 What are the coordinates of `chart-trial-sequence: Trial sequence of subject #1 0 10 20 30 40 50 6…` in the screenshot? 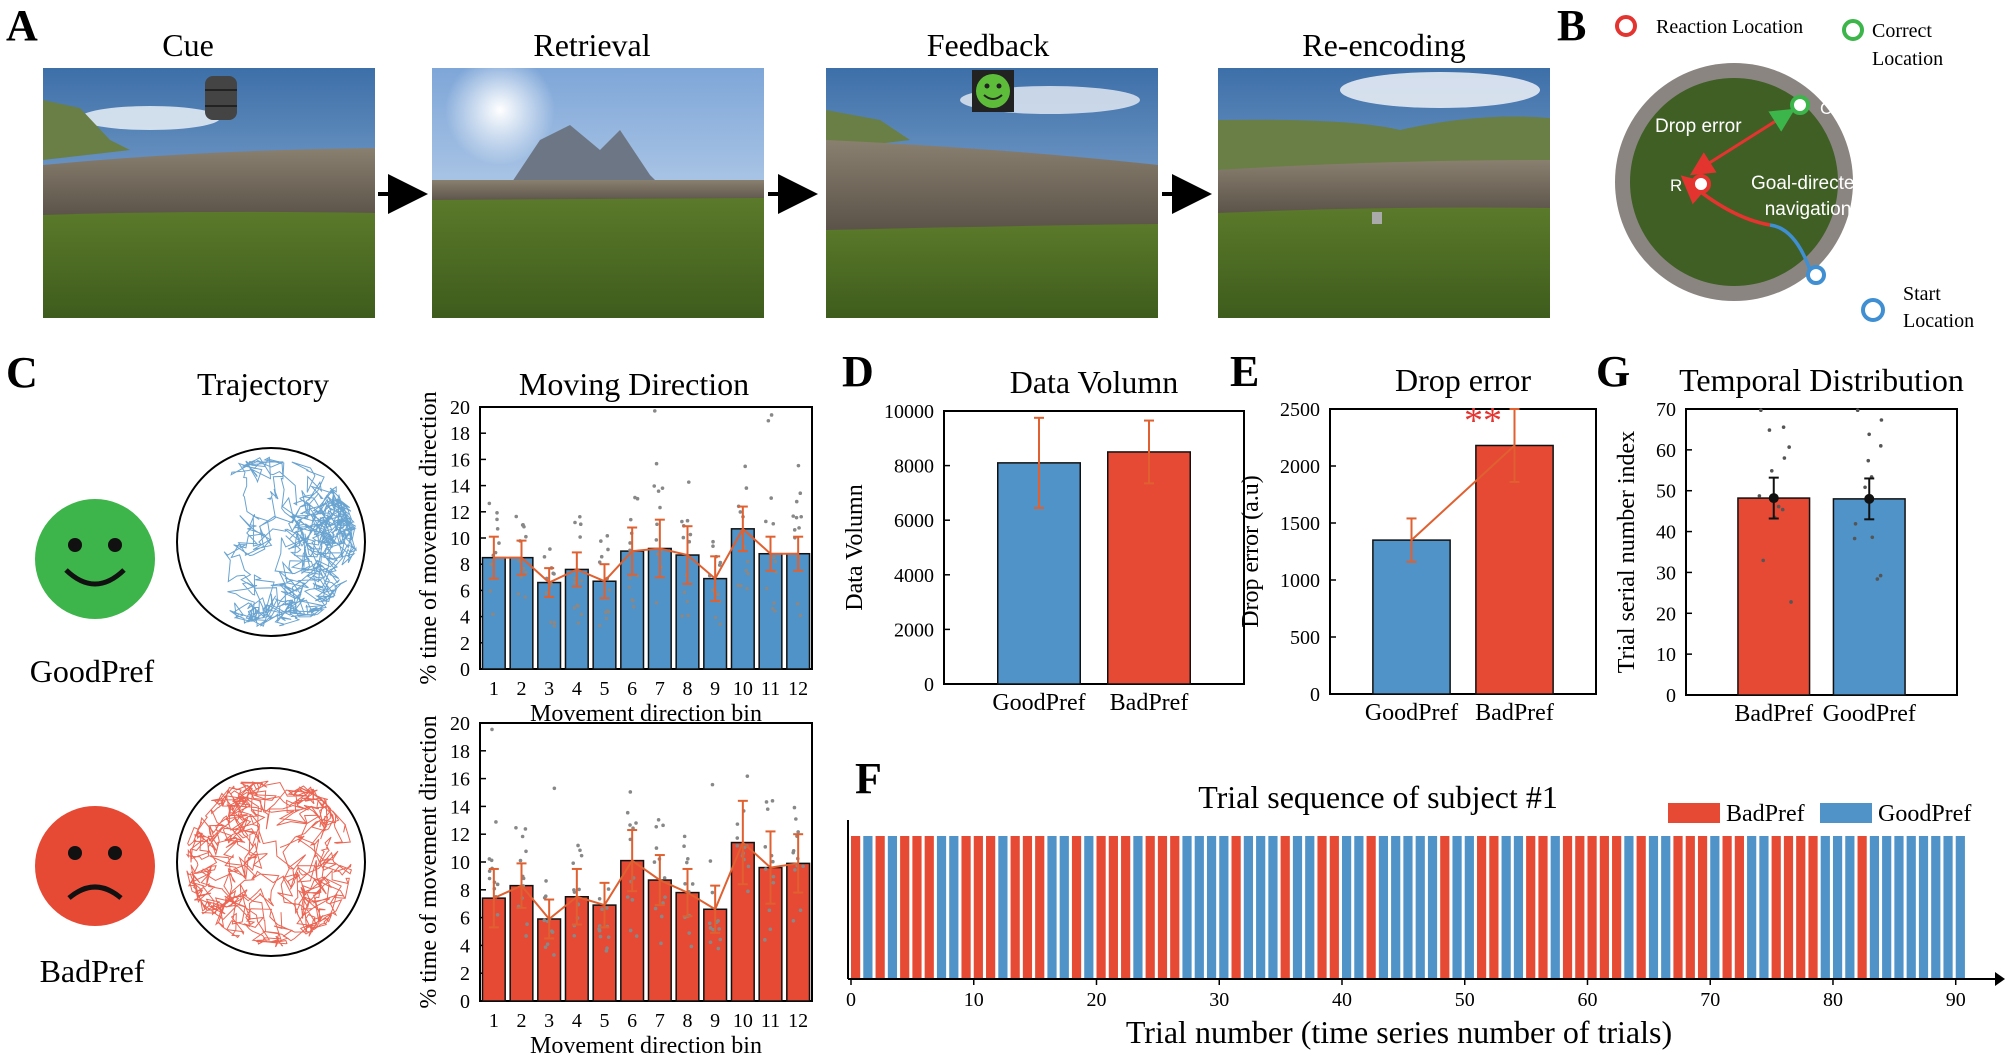 It's located at (1425, 914).